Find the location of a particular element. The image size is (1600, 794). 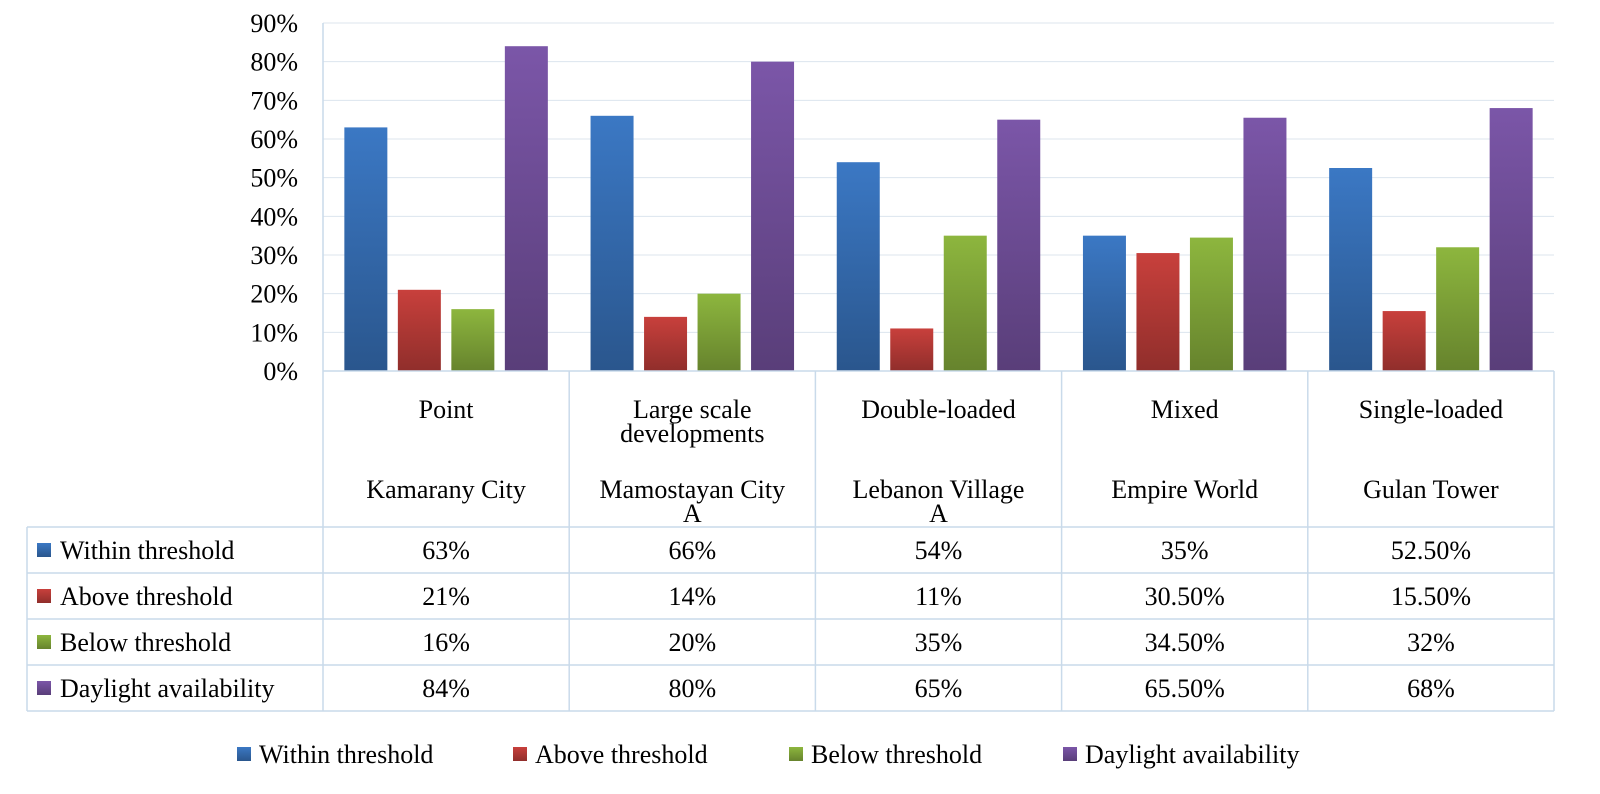

y-tick-label: 30% is located at coordinates (274, 255).